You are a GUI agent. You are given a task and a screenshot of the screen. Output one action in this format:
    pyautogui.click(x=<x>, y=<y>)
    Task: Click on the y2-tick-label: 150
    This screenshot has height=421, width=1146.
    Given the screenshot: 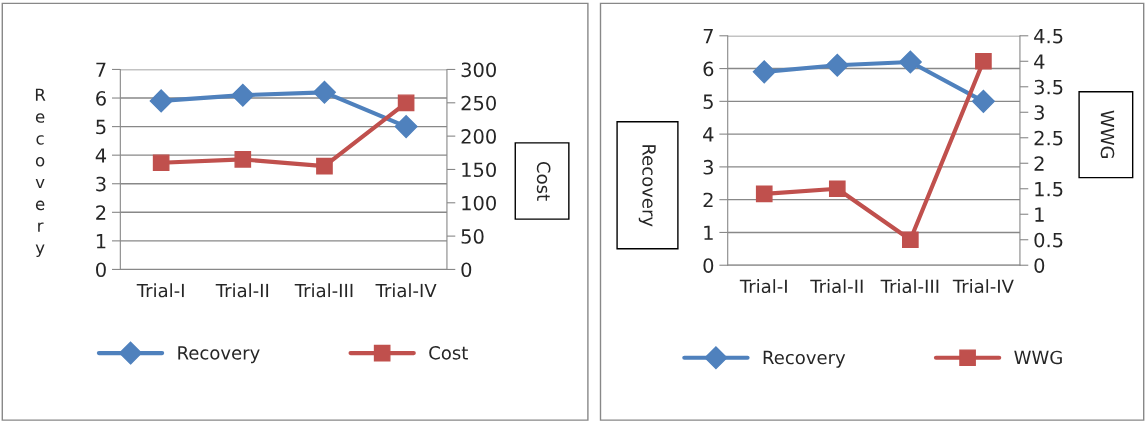 What is the action you would take?
    pyautogui.click(x=479, y=170)
    